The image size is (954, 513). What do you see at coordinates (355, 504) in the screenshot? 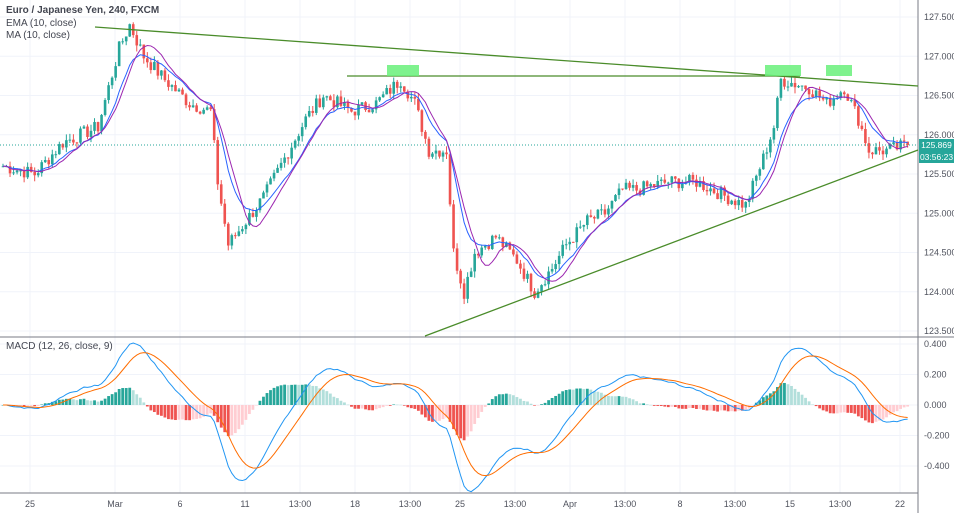
I see `time-axis-label: 18` at bounding box center [355, 504].